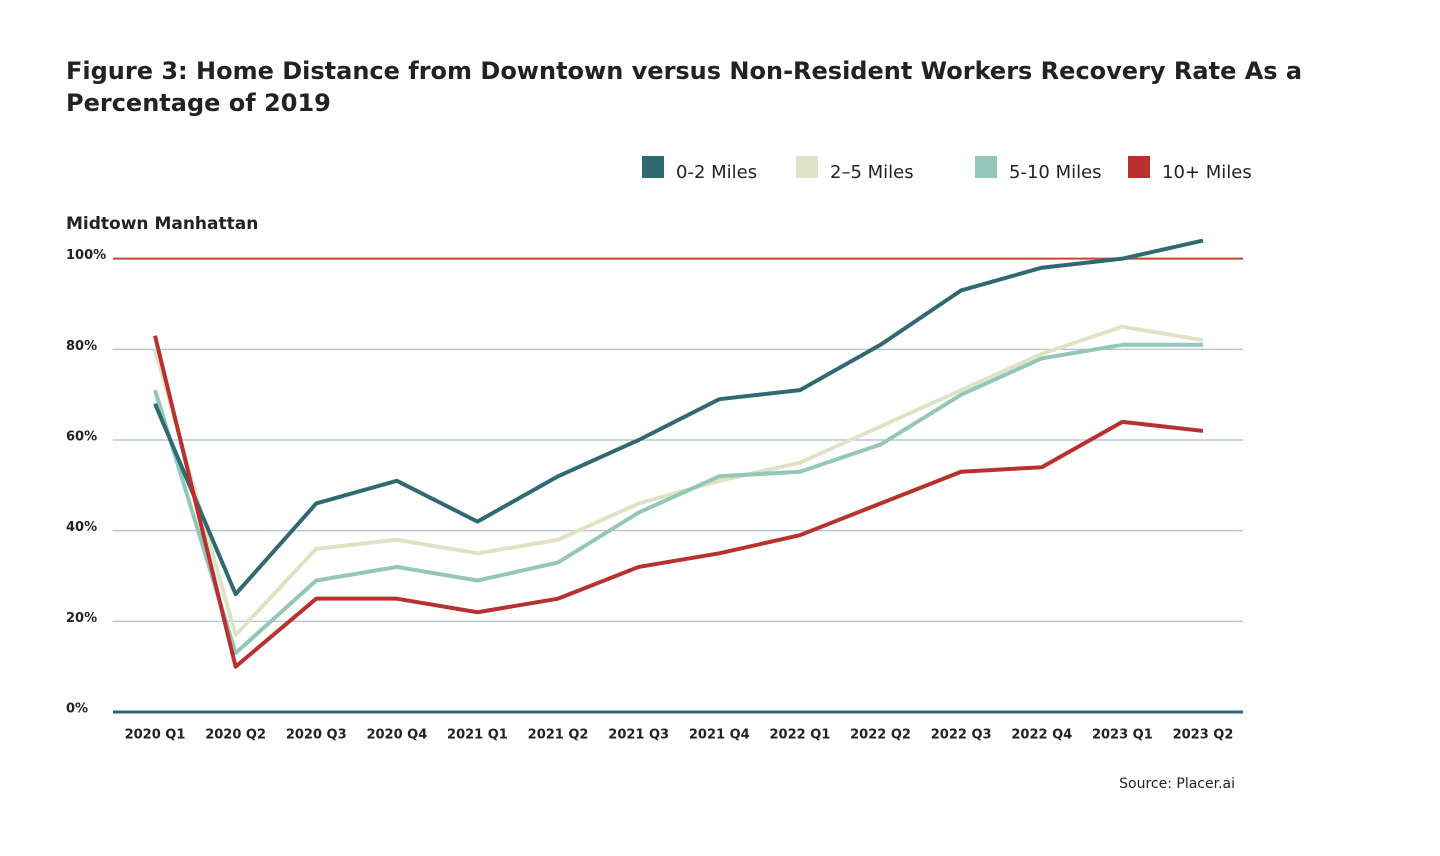  What do you see at coordinates (880, 735) in the screenshot?
I see `x-tick-label: 2022 Q2` at bounding box center [880, 735].